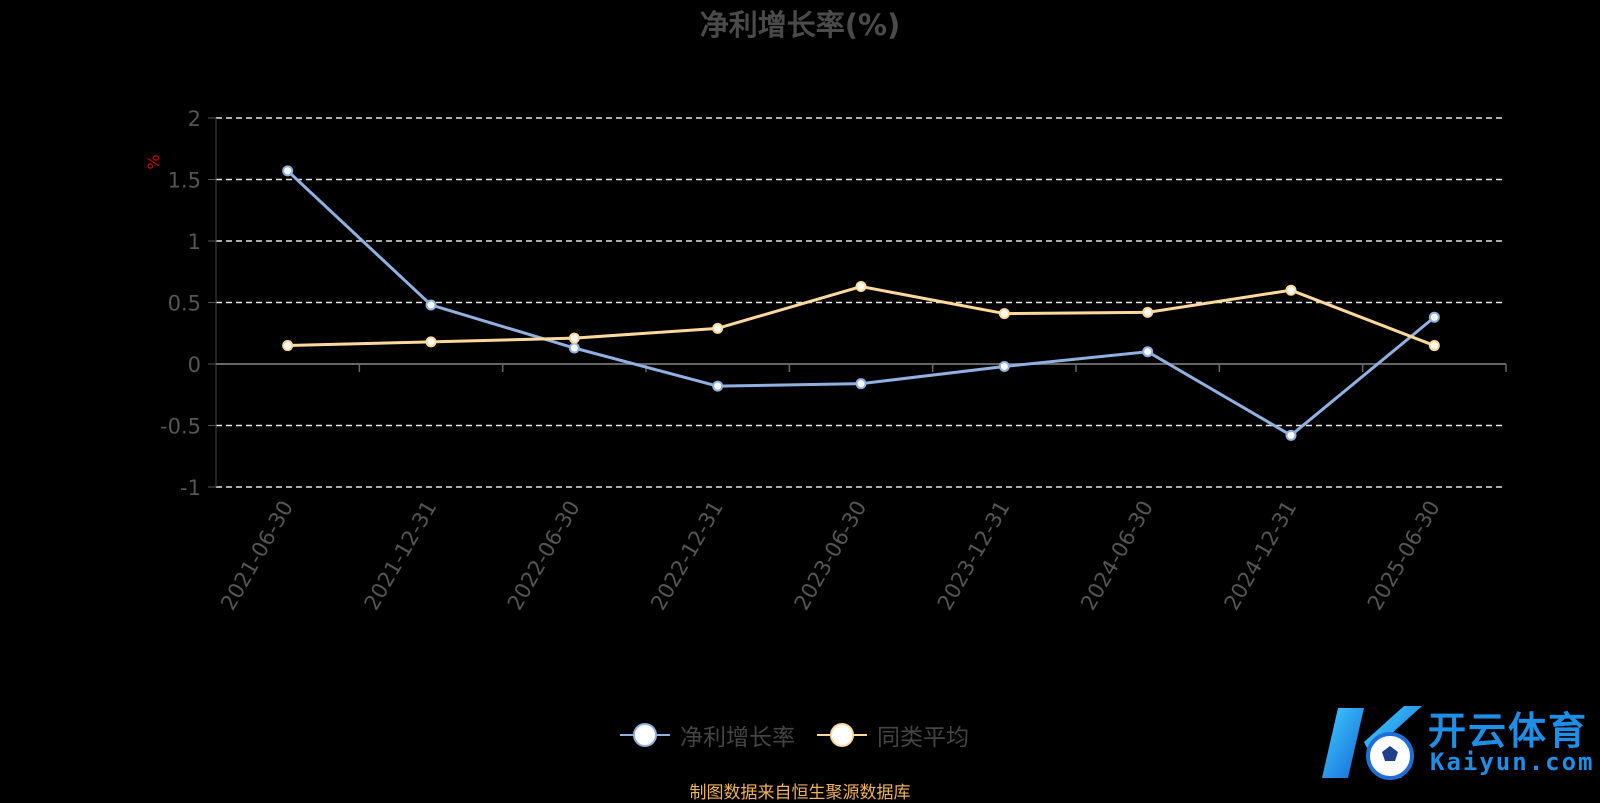  What do you see at coordinates (194, 119) in the screenshot?
I see `y-tick-label: 2` at bounding box center [194, 119].